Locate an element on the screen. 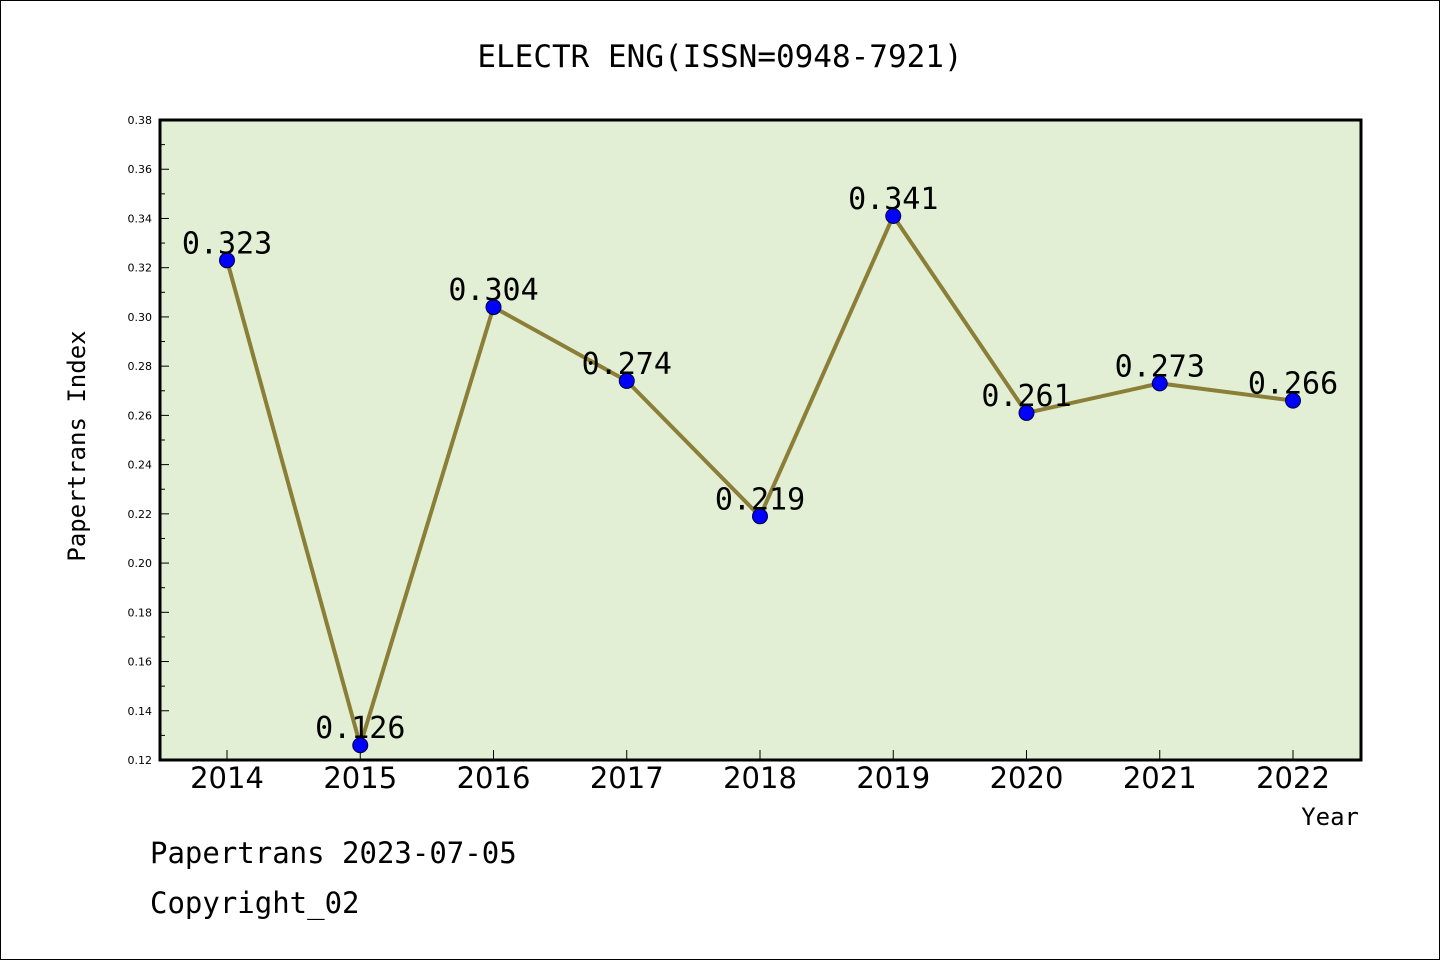 This screenshot has height=960, width=1440. x-tick-label: 2016 is located at coordinates (494, 778).